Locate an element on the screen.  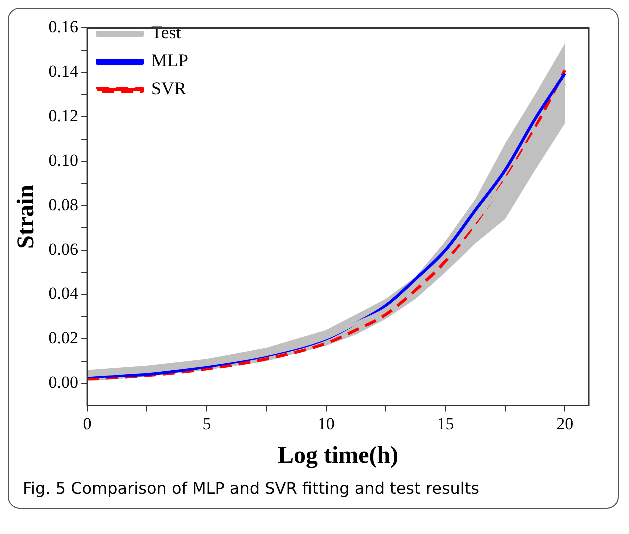
y-tick-label: 0.12 is located at coordinates (63, 116).